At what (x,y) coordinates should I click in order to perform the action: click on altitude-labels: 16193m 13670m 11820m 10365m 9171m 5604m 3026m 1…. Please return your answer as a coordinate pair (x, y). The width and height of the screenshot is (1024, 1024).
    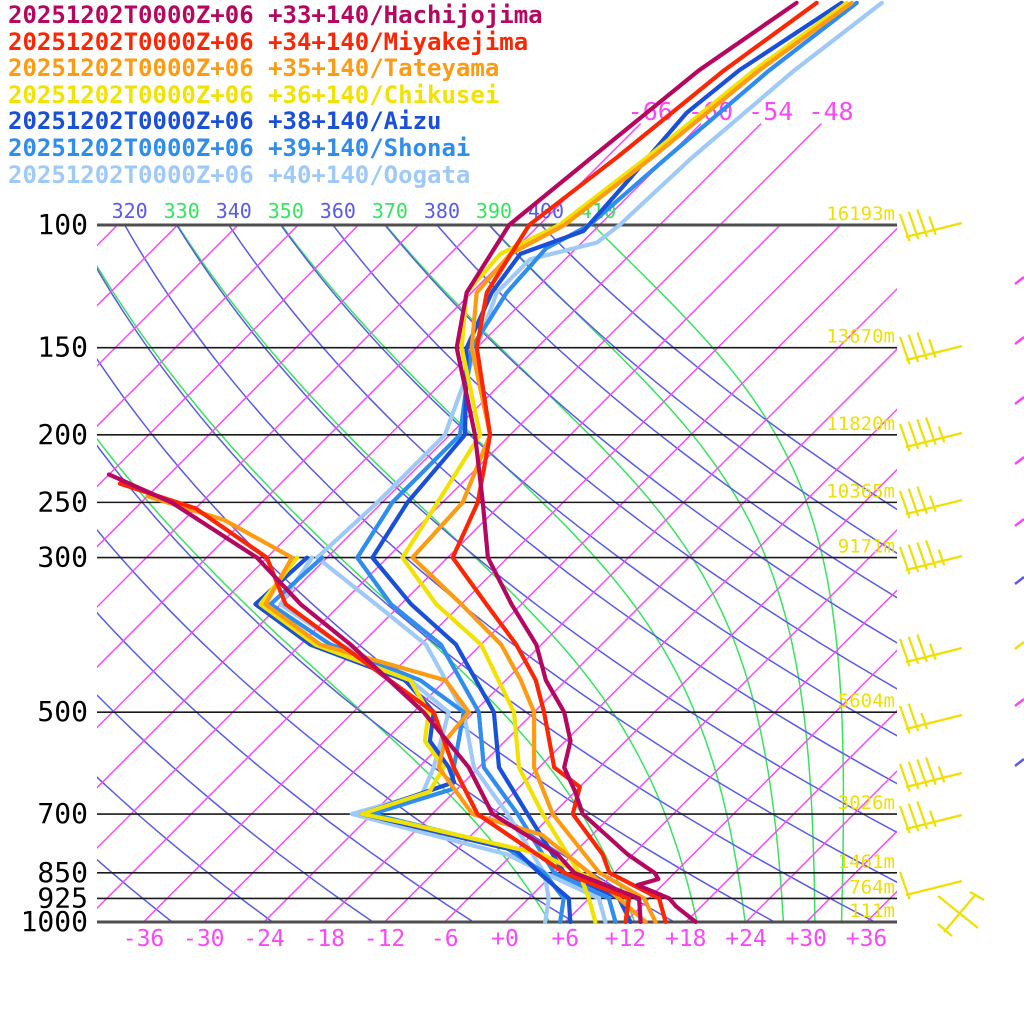
    Looking at the image, I should click on (860, 562).